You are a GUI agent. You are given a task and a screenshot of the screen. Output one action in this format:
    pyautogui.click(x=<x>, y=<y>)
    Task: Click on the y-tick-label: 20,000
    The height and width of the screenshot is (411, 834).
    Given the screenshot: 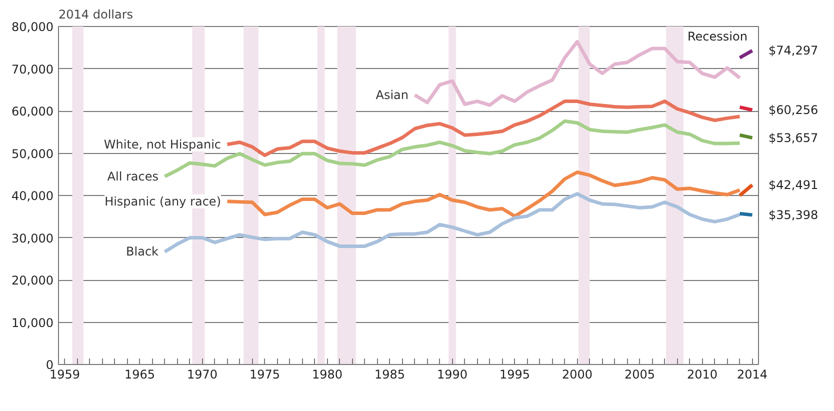 What is the action you would take?
    pyautogui.click(x=33, y=281)
    